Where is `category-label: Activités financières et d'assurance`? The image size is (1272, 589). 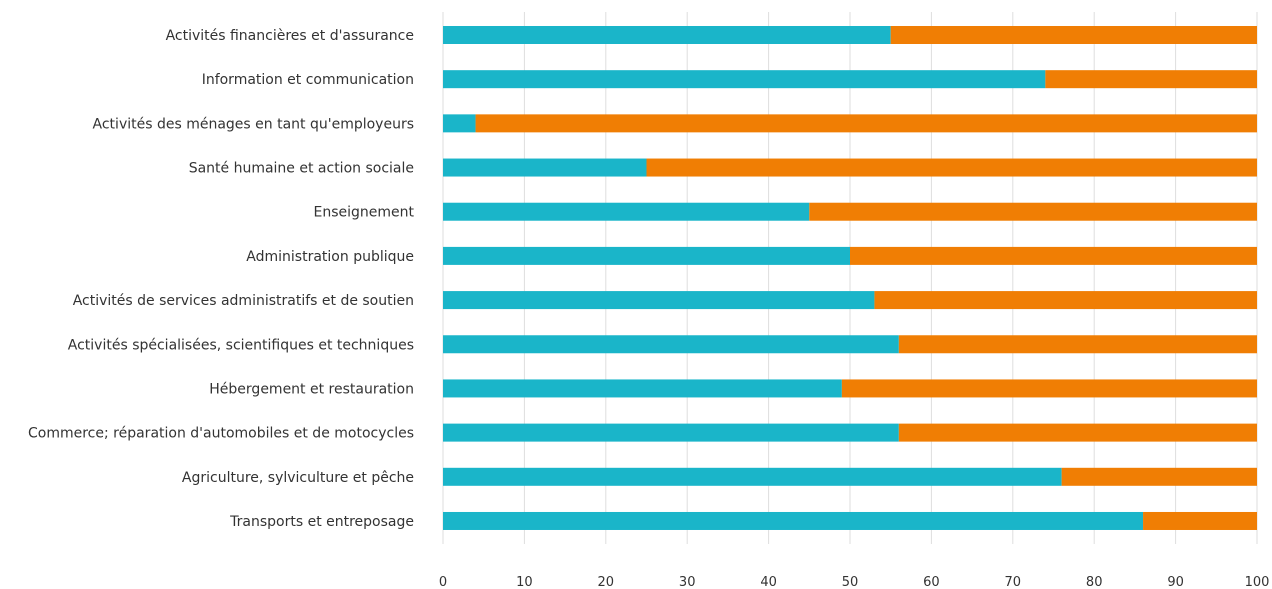
category-label: Activités financières et d'assurance is located at coordinates (290, 36).